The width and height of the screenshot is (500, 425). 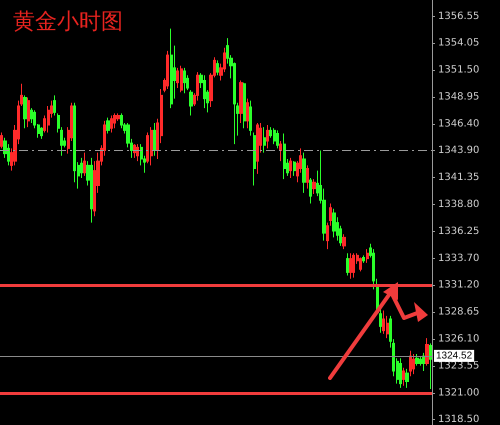 I want to click on y-tick-label: 1323.55, so click(x=459, y=366).